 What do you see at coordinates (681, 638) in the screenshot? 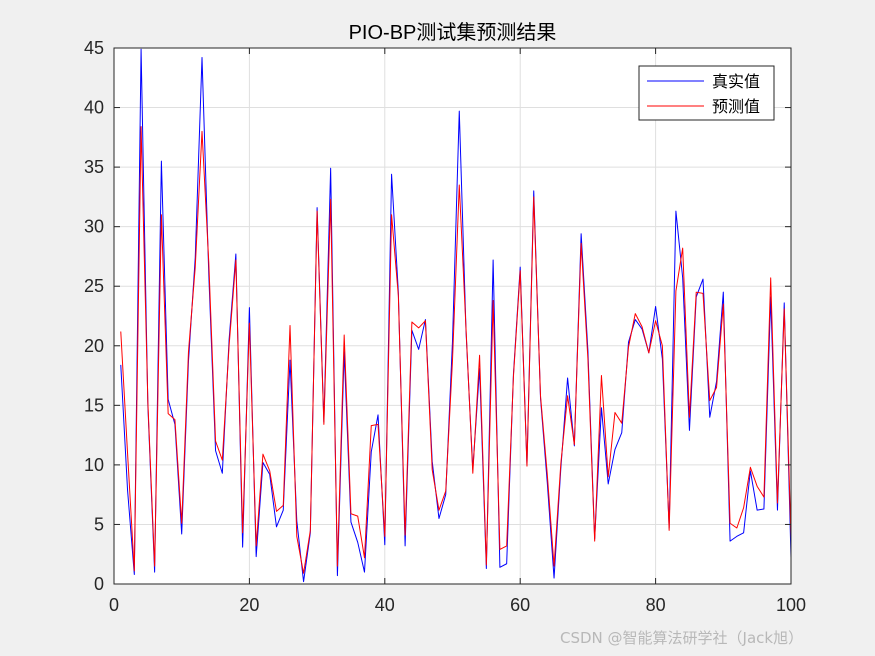
I see `watermark: CSDN @智能算法研学社（Jack旭）` at bounding box center [681, 638].